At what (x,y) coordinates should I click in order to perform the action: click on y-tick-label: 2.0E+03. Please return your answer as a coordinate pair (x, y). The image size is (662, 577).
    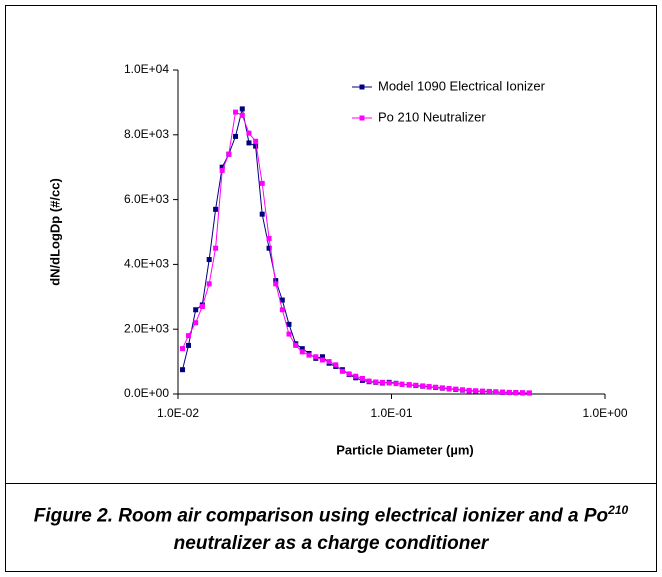
    Looking at the image, I should click on (146, 328).